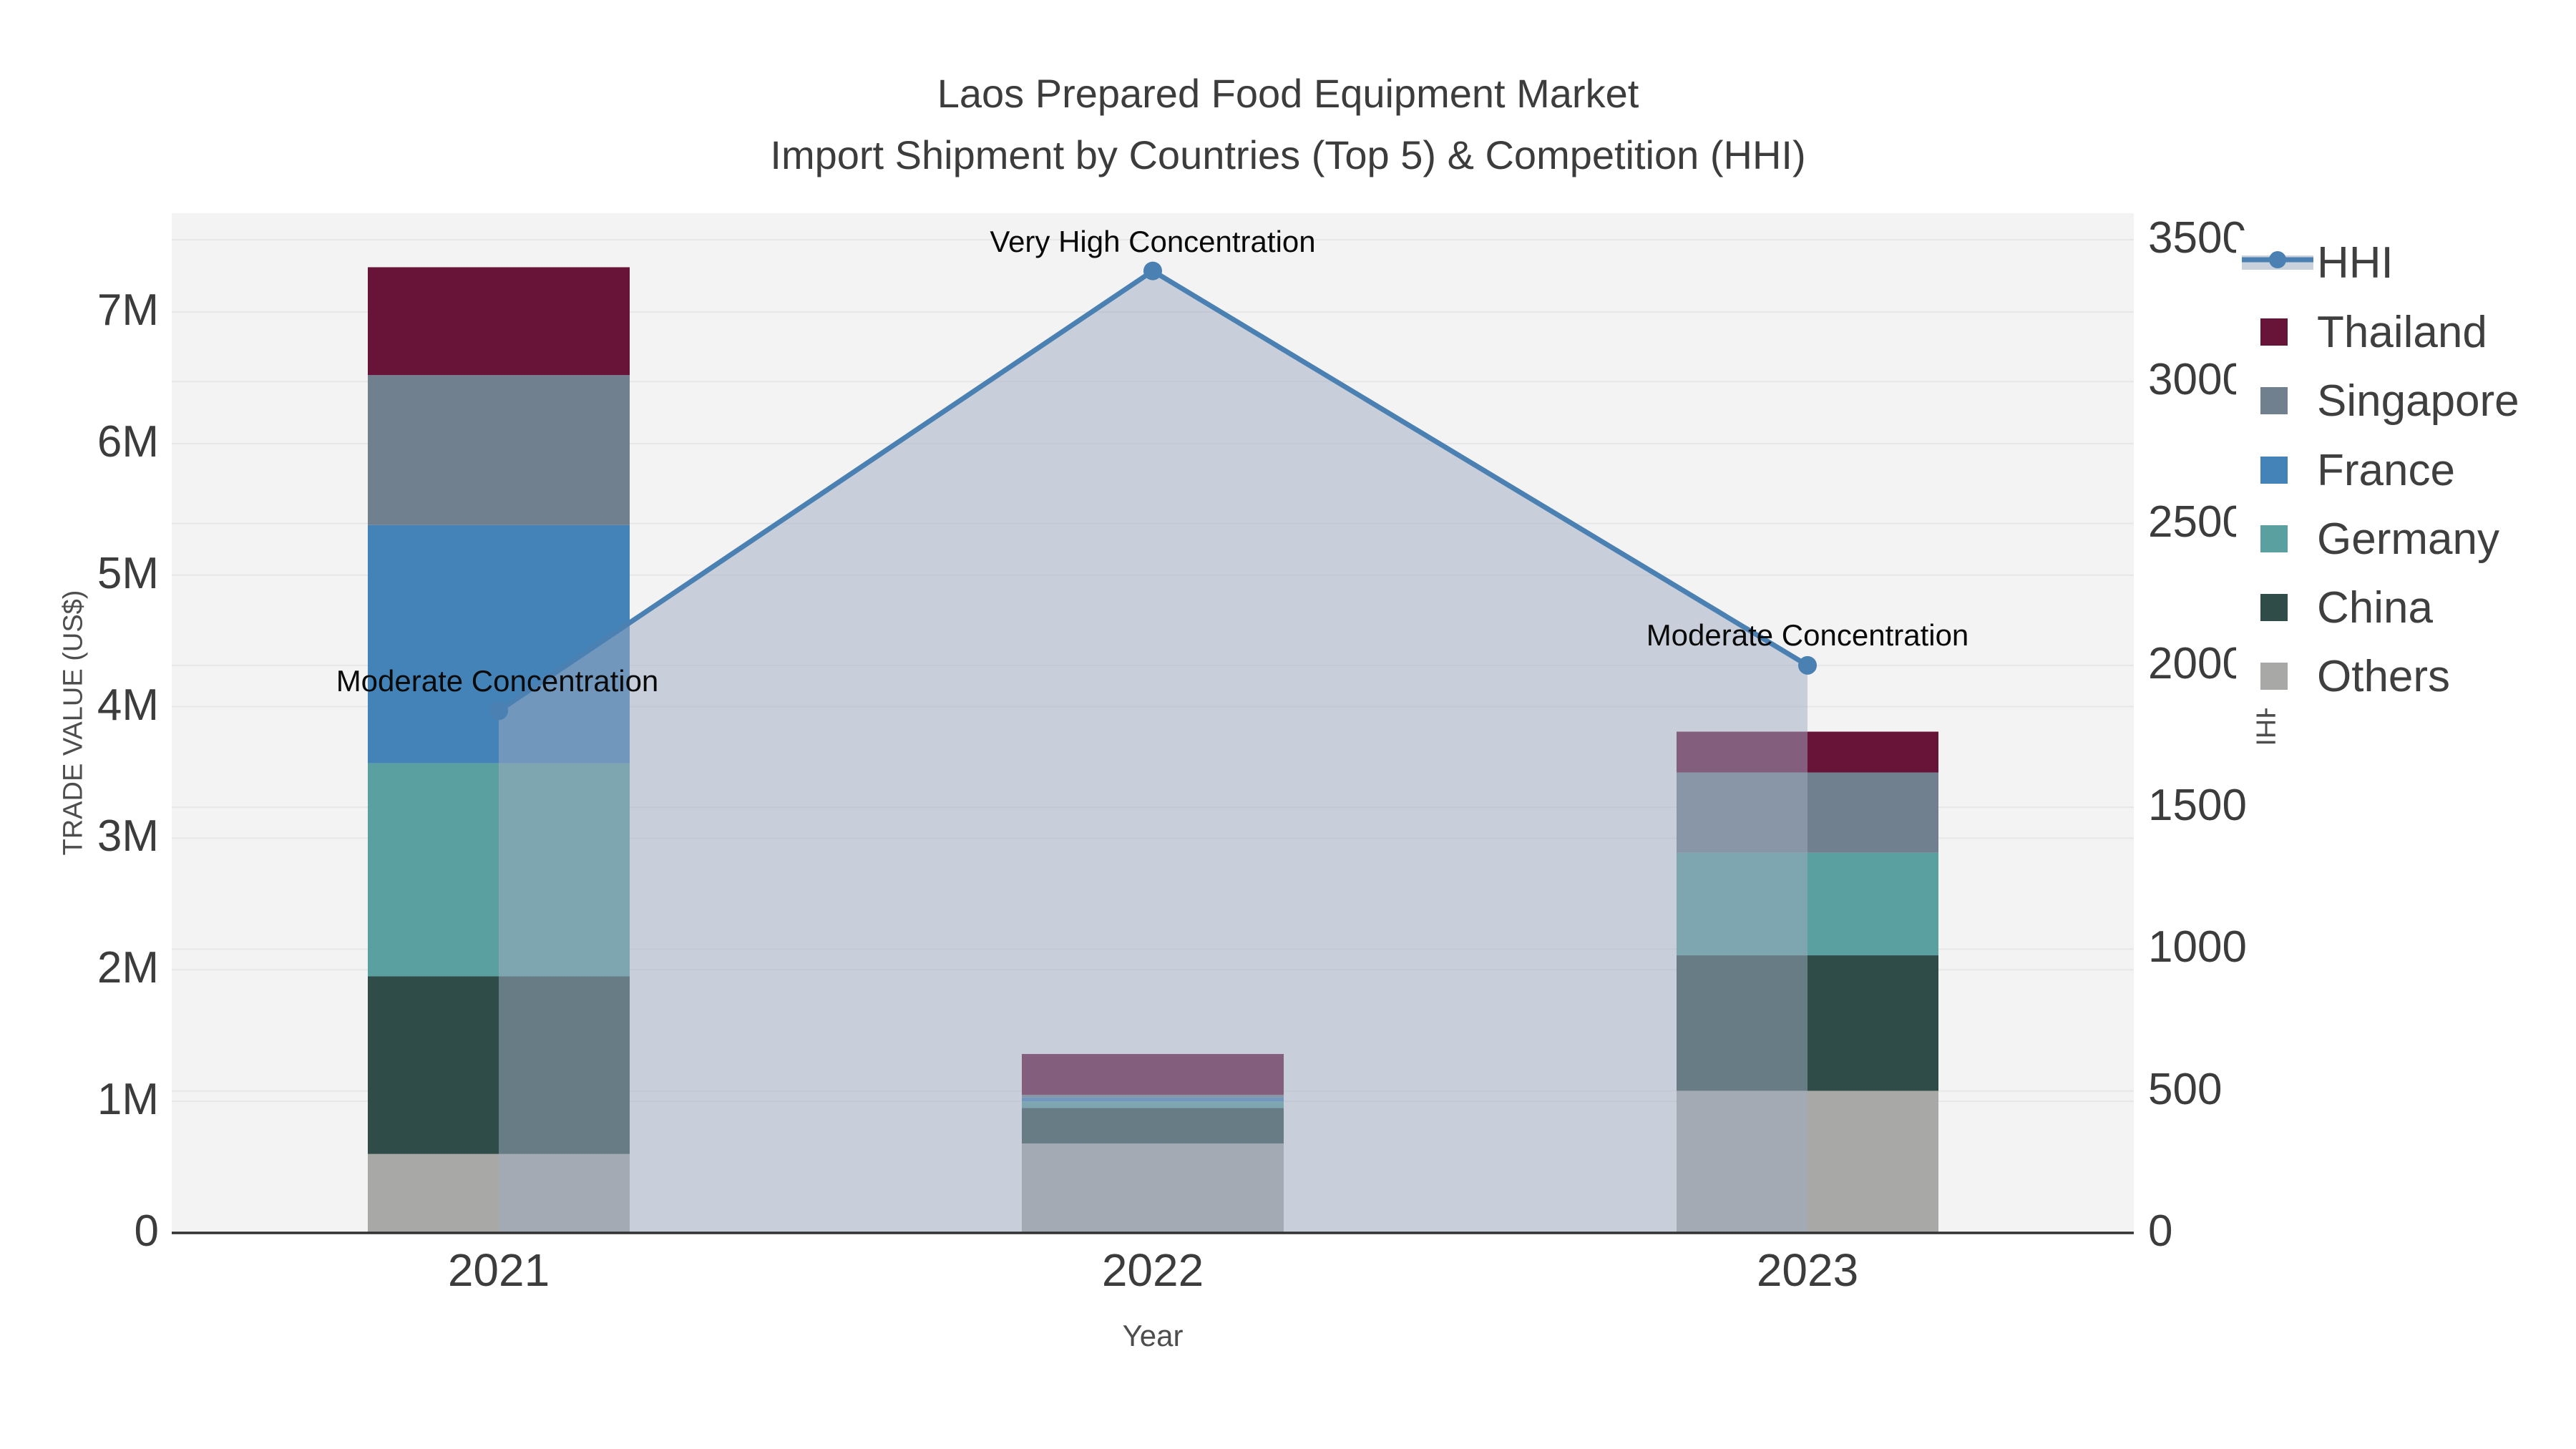 Image resolution: width=2576 pixels, height=1449 pixels. I want to click on y-left-tick-label: 6M, so click(128, 442).